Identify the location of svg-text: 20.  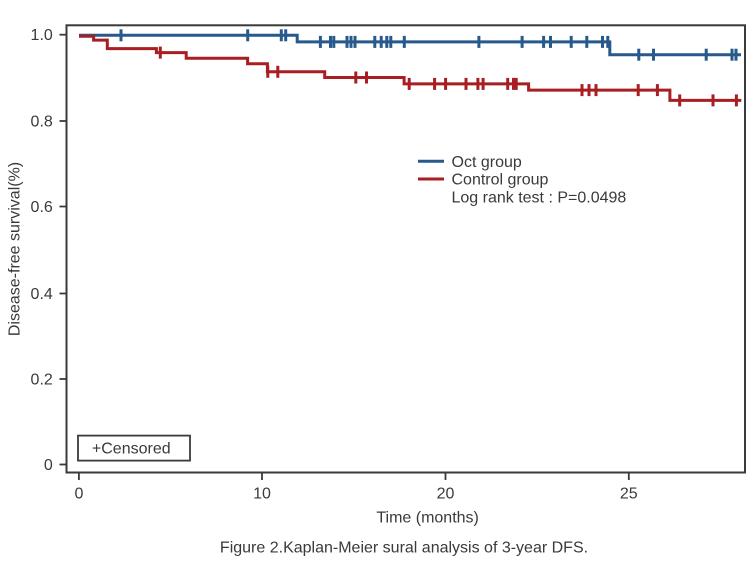
(446, 493).